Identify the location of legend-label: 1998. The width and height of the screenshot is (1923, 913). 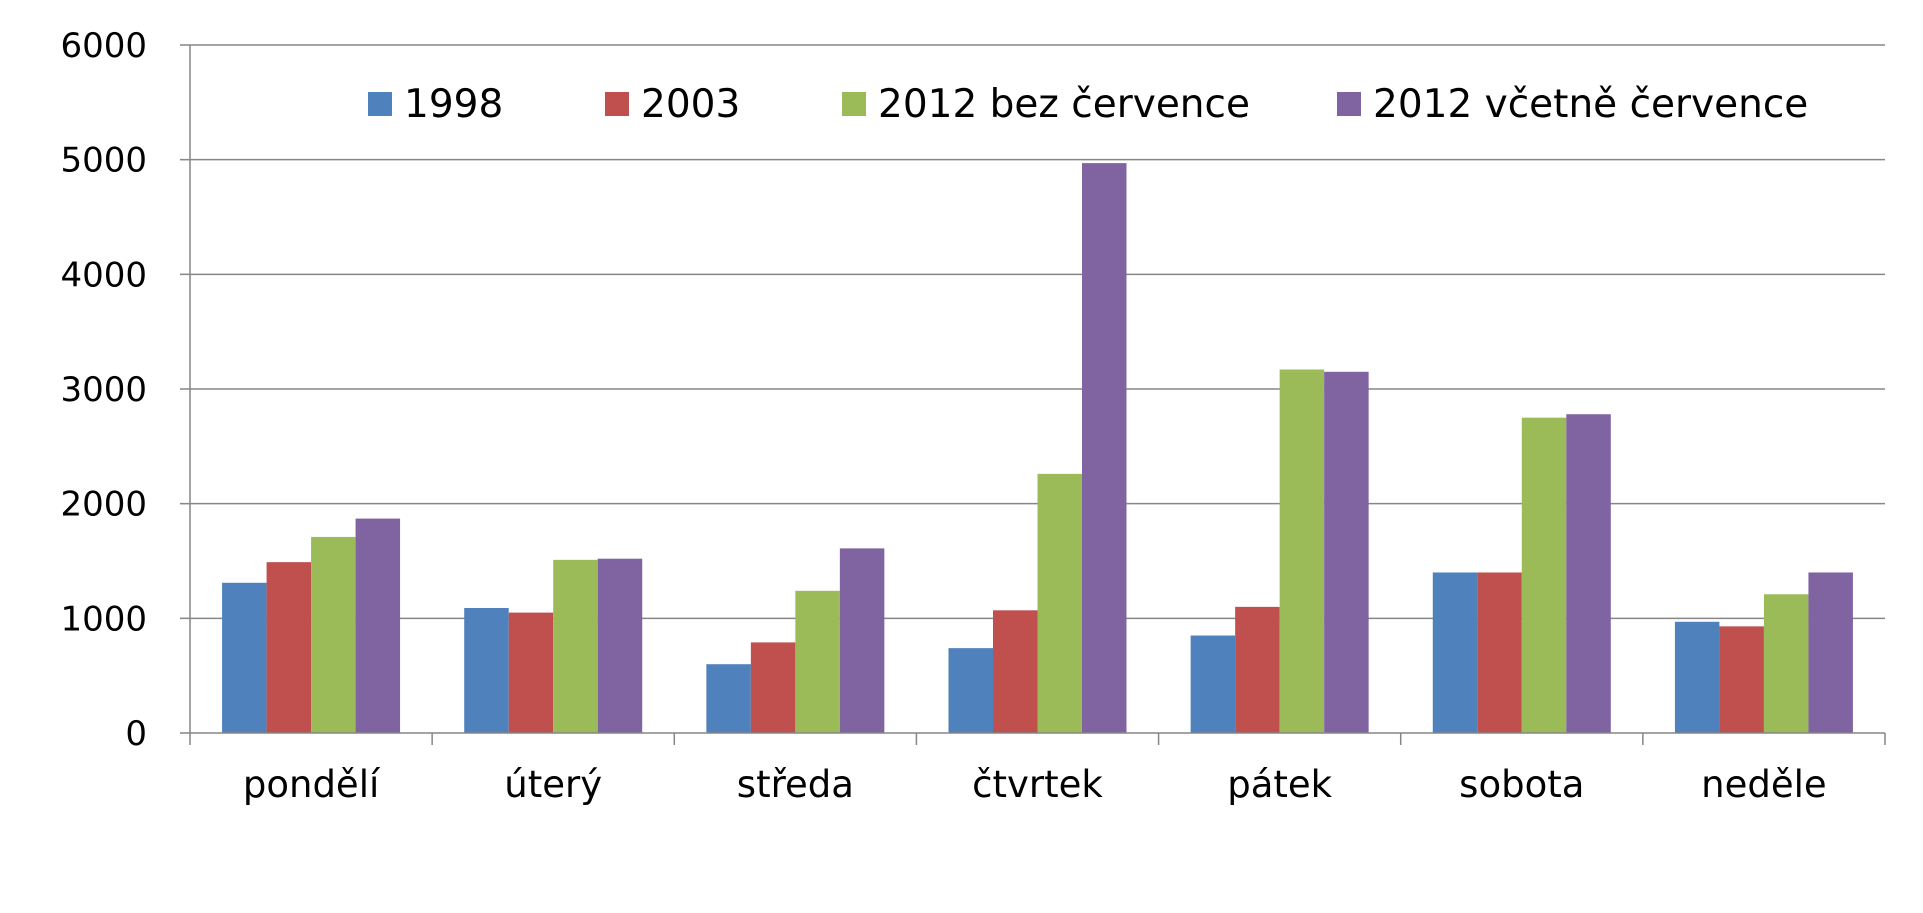
(453, 104).